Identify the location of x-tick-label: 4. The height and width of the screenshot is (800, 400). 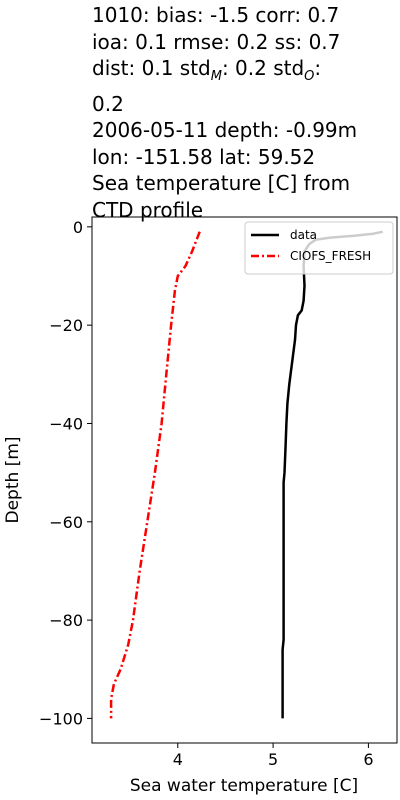
(178, 759).